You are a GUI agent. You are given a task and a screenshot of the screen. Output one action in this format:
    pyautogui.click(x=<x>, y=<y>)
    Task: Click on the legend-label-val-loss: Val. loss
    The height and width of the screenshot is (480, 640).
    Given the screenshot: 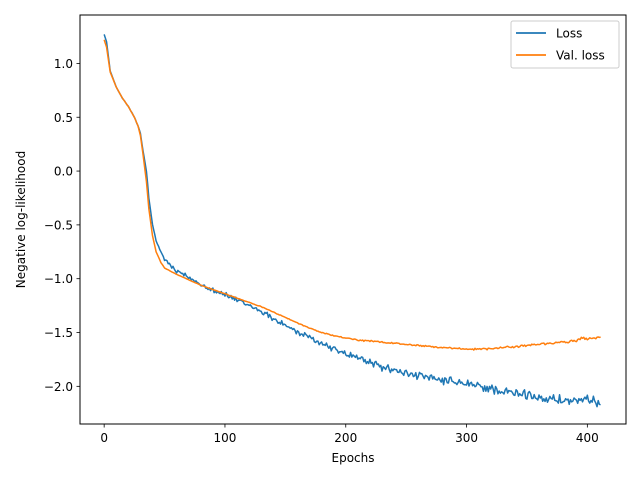 What is the action you would take?
    pyautogui.click(x=580, y=56)
    